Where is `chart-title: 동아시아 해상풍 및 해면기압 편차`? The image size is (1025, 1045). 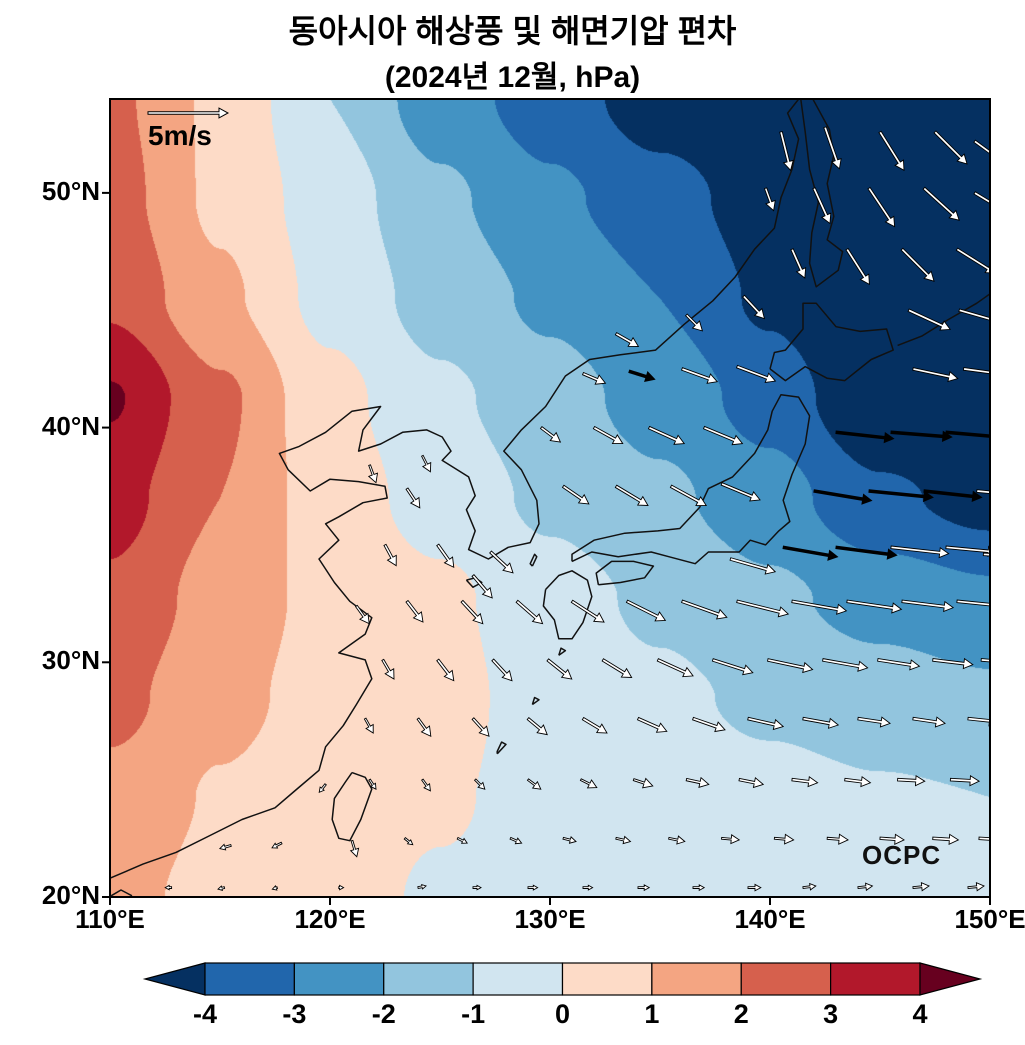 chart-title: 동아시아 해상풍 및 해면기압 편차 is located at coordinates (512, 31).